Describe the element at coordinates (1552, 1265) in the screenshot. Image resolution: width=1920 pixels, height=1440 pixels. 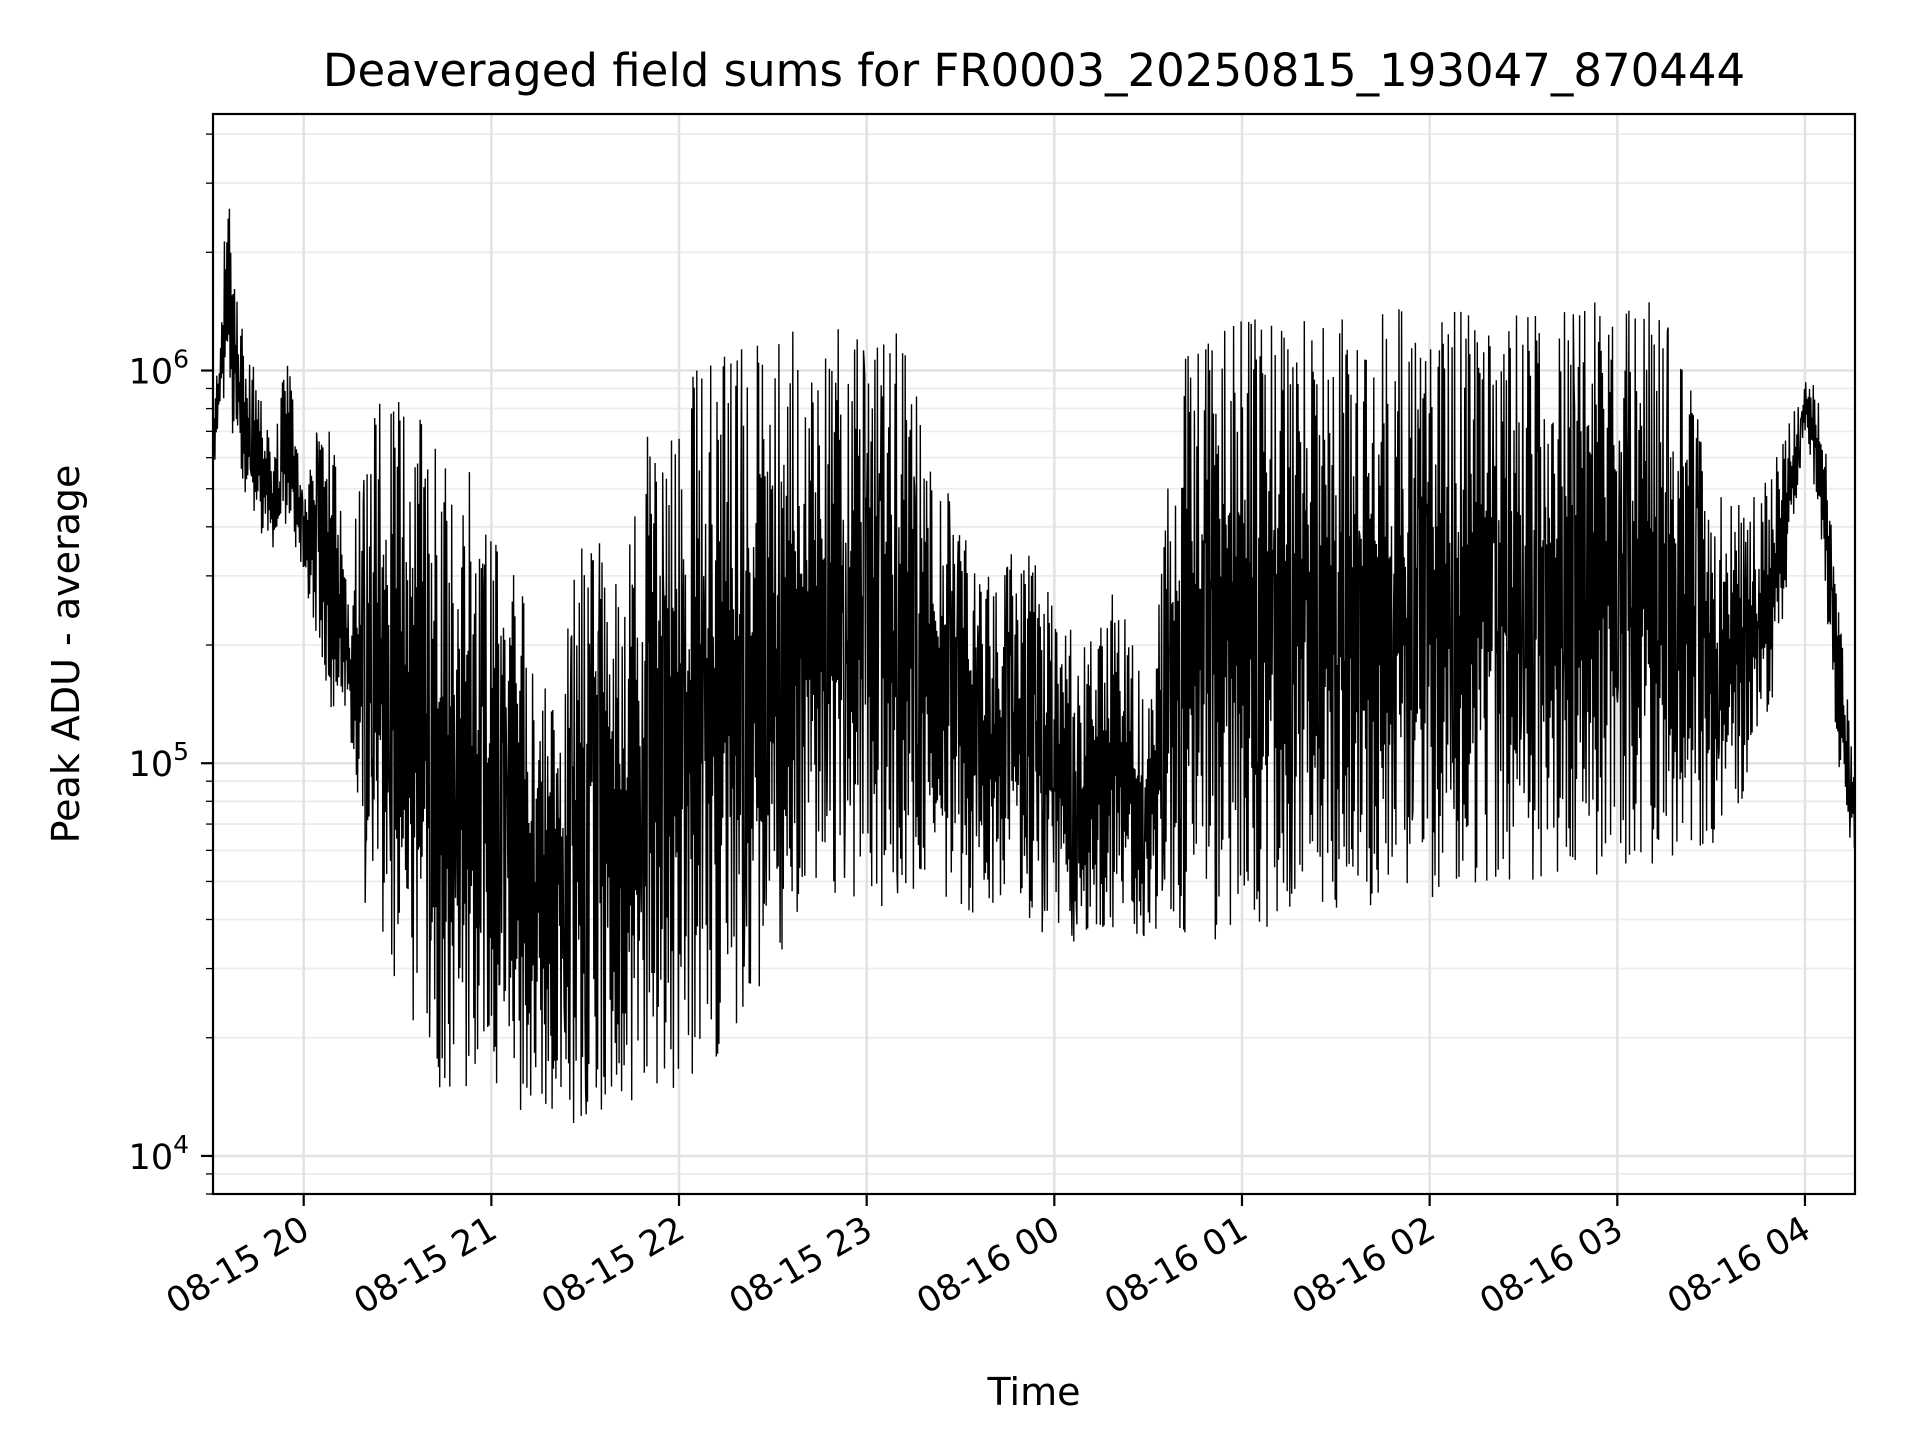
I see `x-tick-label: 08-16 03` at that location.